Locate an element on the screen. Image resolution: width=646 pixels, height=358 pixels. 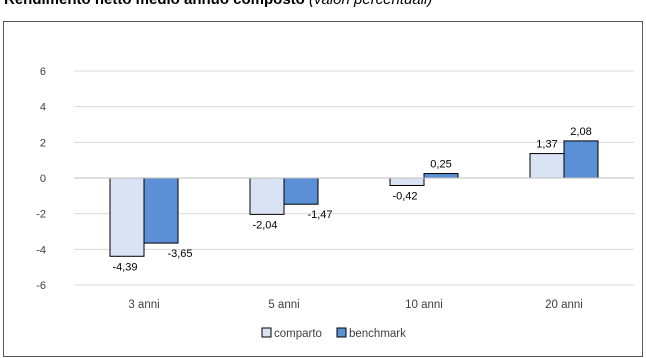
y-tick-label: -4 is located at coordinates (41, 250).